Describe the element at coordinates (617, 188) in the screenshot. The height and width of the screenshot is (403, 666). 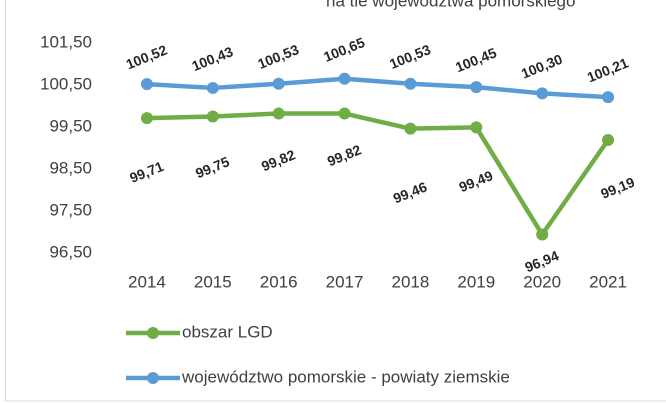
I see `data-label: 99,19` at that location.